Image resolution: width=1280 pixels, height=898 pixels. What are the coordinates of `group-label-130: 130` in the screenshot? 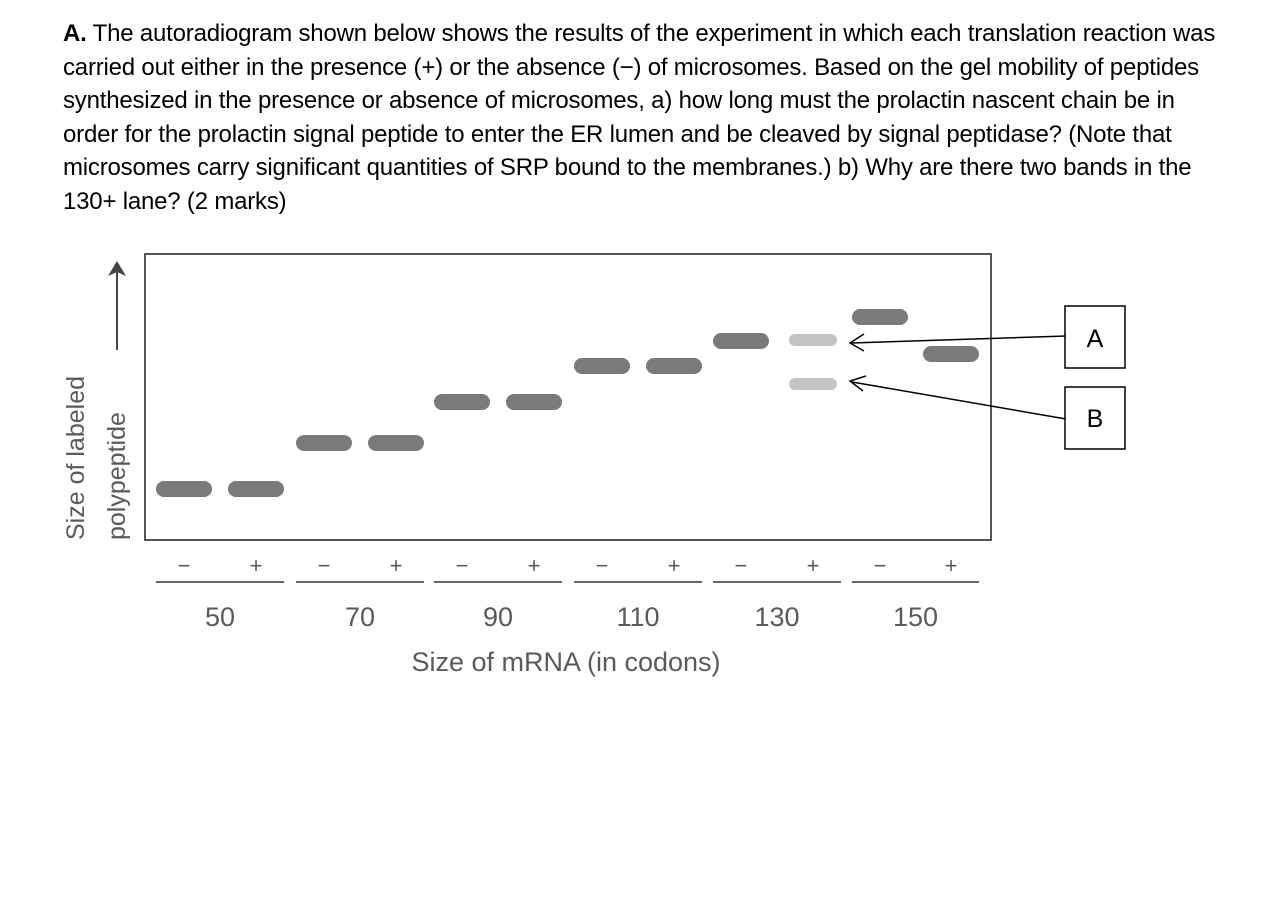 It's located at (776, 617).